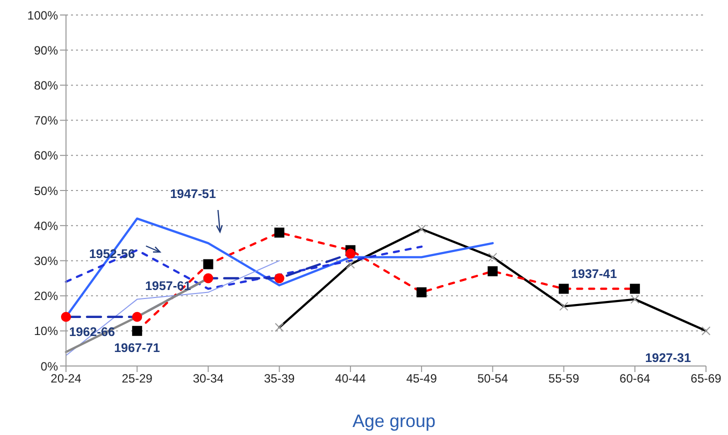 Image resolution: width=728 pixels, height=435 pixels. Describe the element at coordinates (492, 379) in the screenshot. I see `x-tick-label: 50-54` at that location.